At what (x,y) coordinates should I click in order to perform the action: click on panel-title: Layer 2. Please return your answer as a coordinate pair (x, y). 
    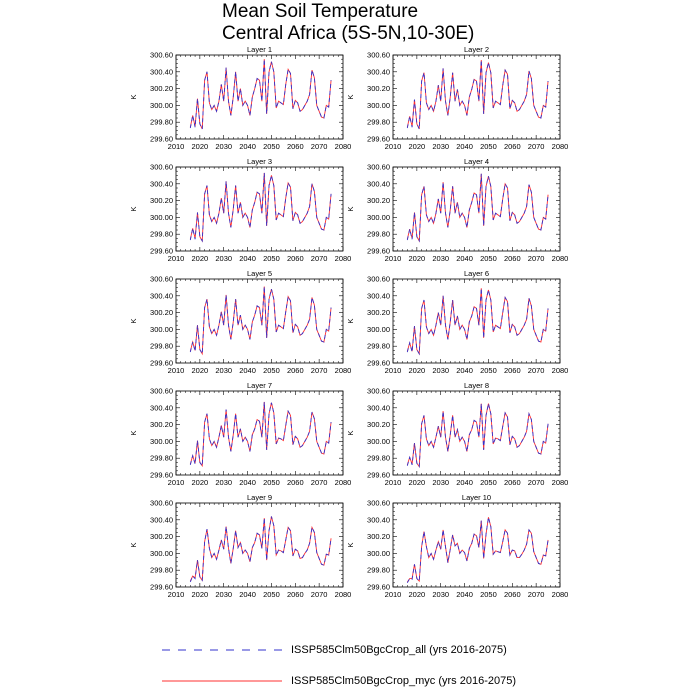
    Looking at the image, I should click on (476, 49).